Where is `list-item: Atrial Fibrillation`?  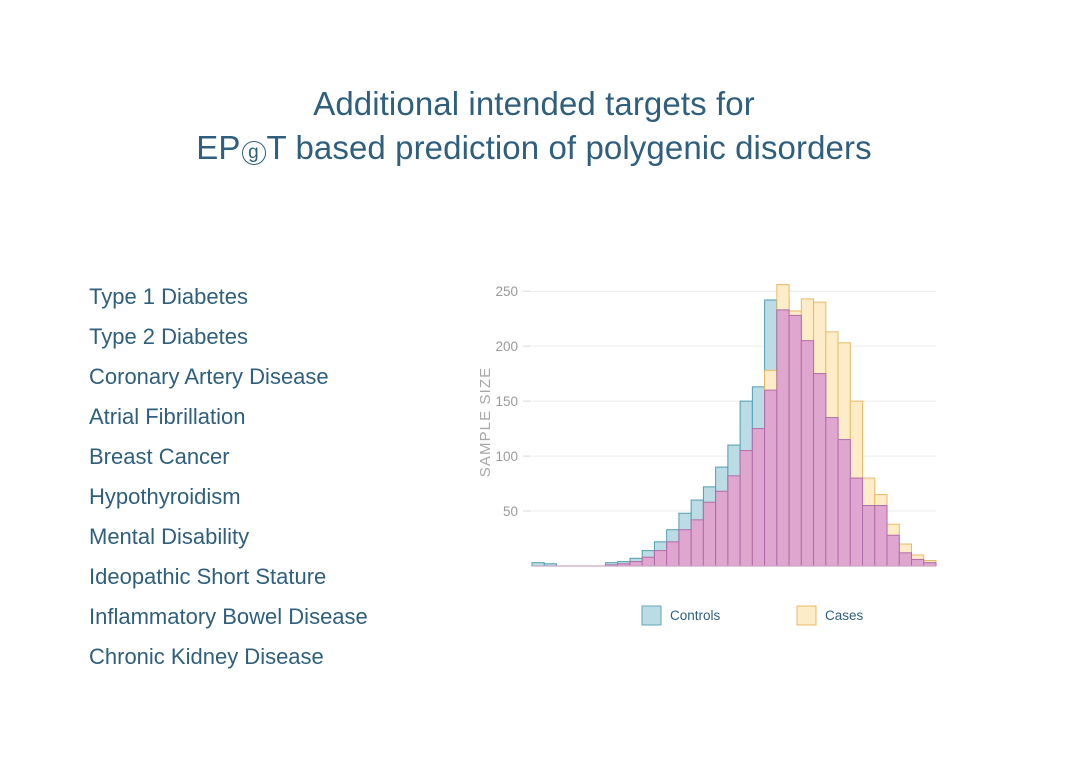
list-item: Atrial Fibrillation is located at coordinates (167, 416).